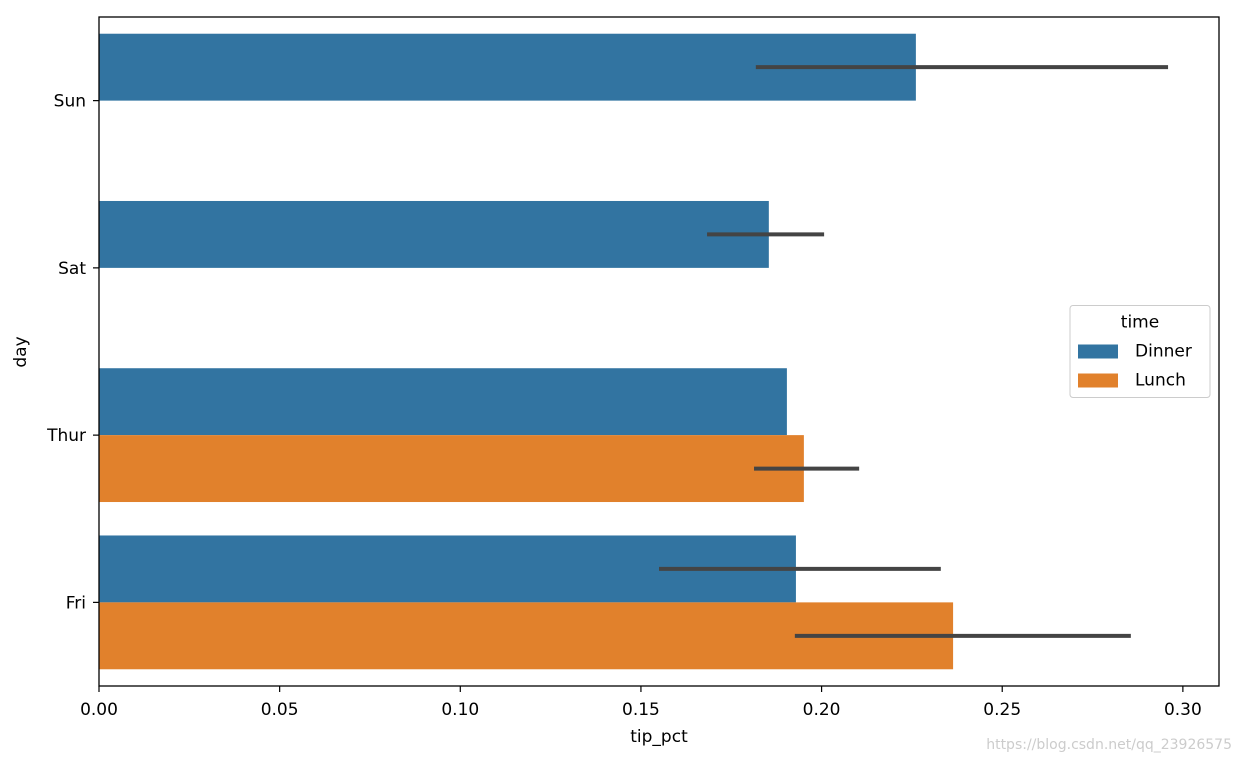  What do you see at coordinates (1183, 710) in the screenshot?
I see `x-tick-label: 0.30` at bounding box center [1183, 710].